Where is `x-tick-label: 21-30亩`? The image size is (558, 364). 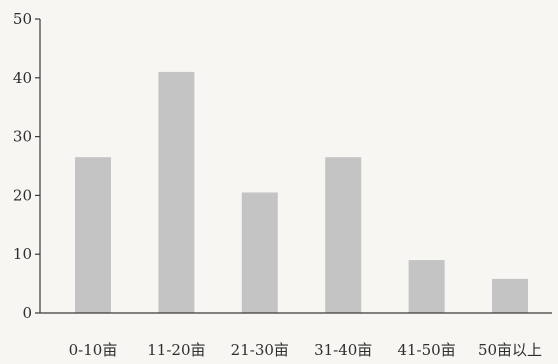
x-tick-label: 21-30亩 is located at coordinates (260, 350).